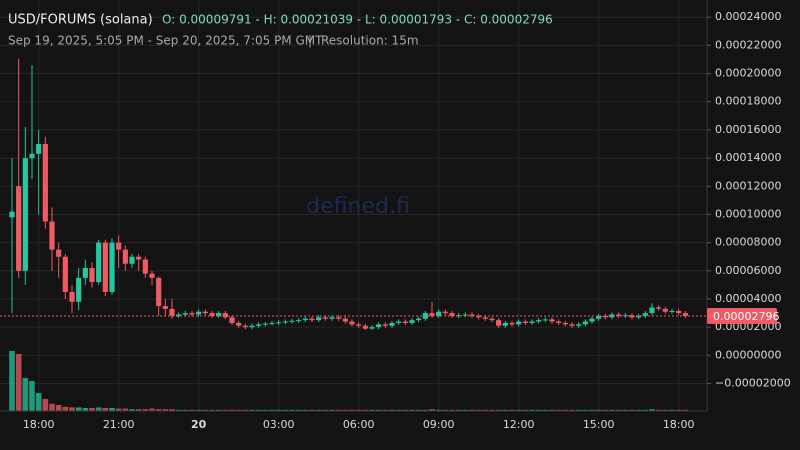  Describe the element at coordinates (748, 242) in the screenshot. I see `y-tick-label: 0.00008000` at that location.